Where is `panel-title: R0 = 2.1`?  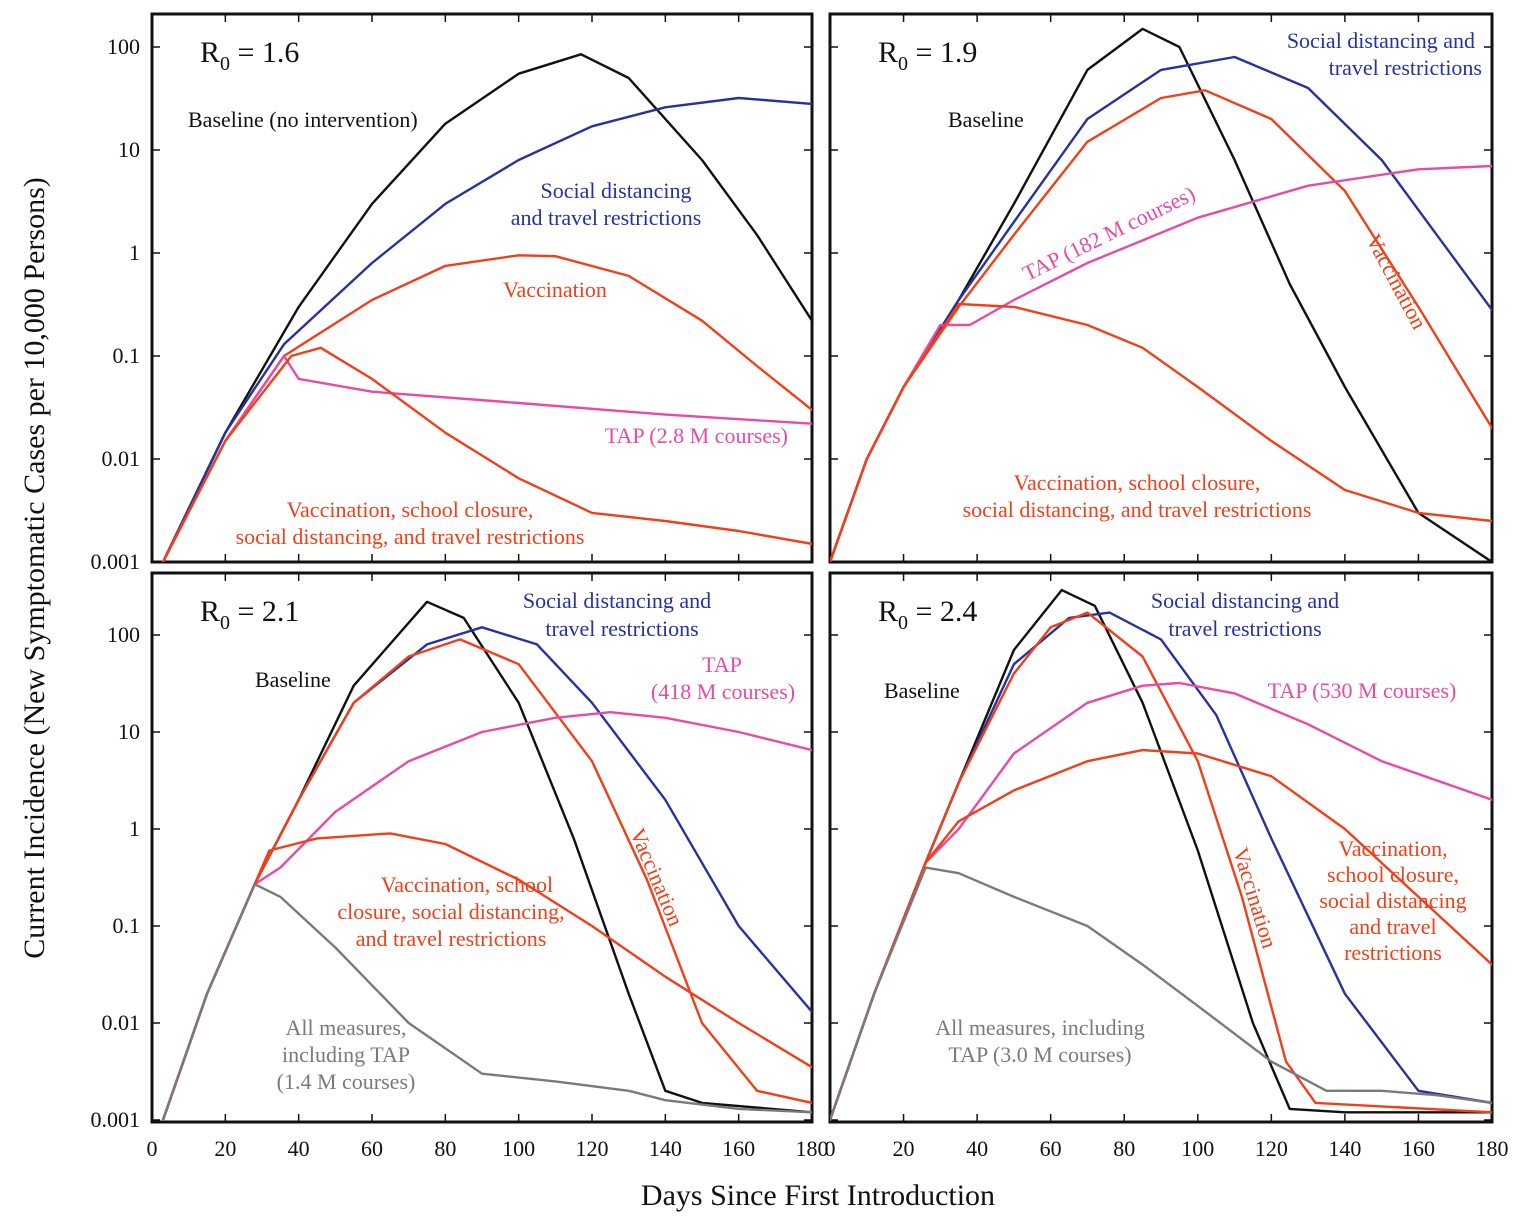
panel-title: R0 = 2.1 is located at coordinates (249, 614).